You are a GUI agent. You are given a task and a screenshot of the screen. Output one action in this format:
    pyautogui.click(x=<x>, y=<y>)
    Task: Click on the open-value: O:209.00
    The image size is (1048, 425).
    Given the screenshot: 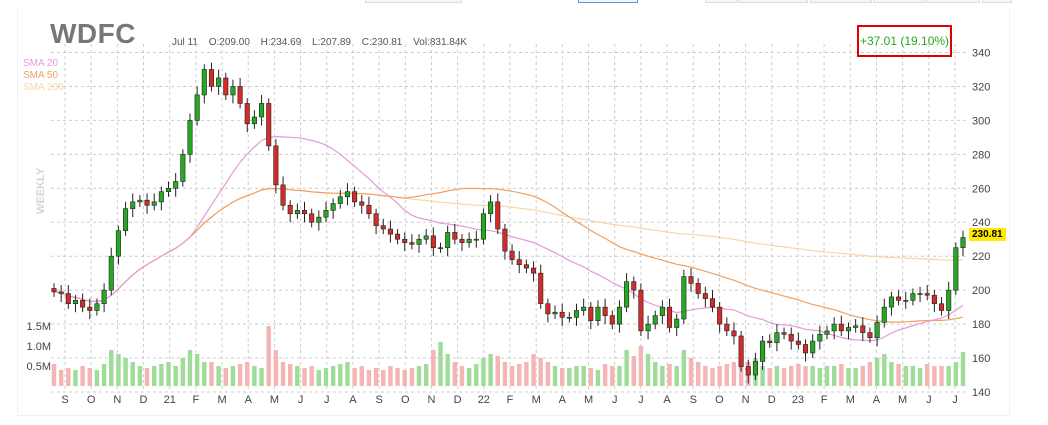 What is the action you would take?
    pyautogui.click(x=229, y=42)
    